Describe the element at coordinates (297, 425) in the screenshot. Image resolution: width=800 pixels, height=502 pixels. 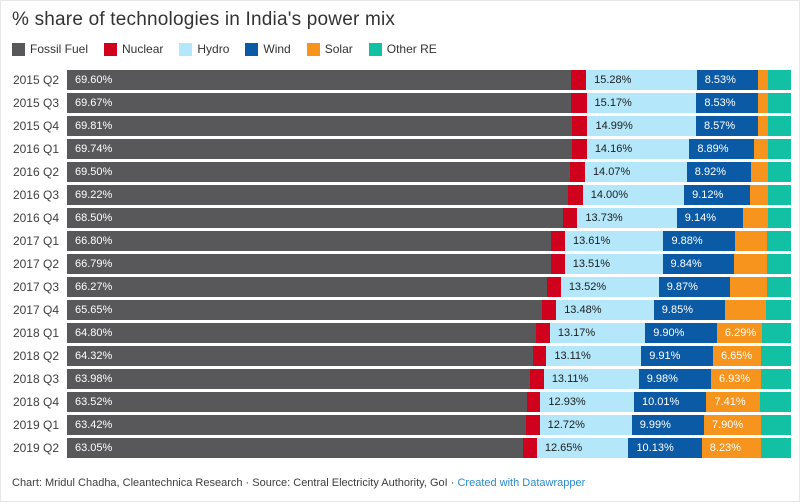
I see `segment-fossil-fuel: 63.42%` at that location.